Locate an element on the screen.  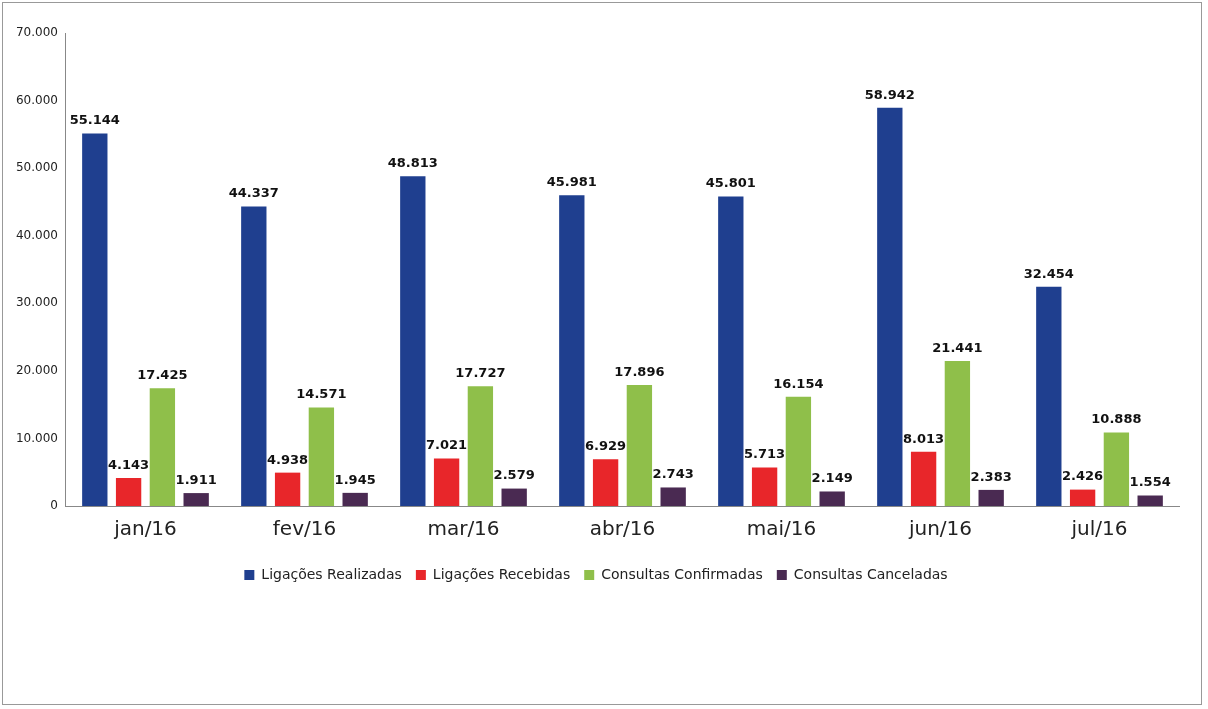
data-label: 17.425 is located at coordinates (162, 375).